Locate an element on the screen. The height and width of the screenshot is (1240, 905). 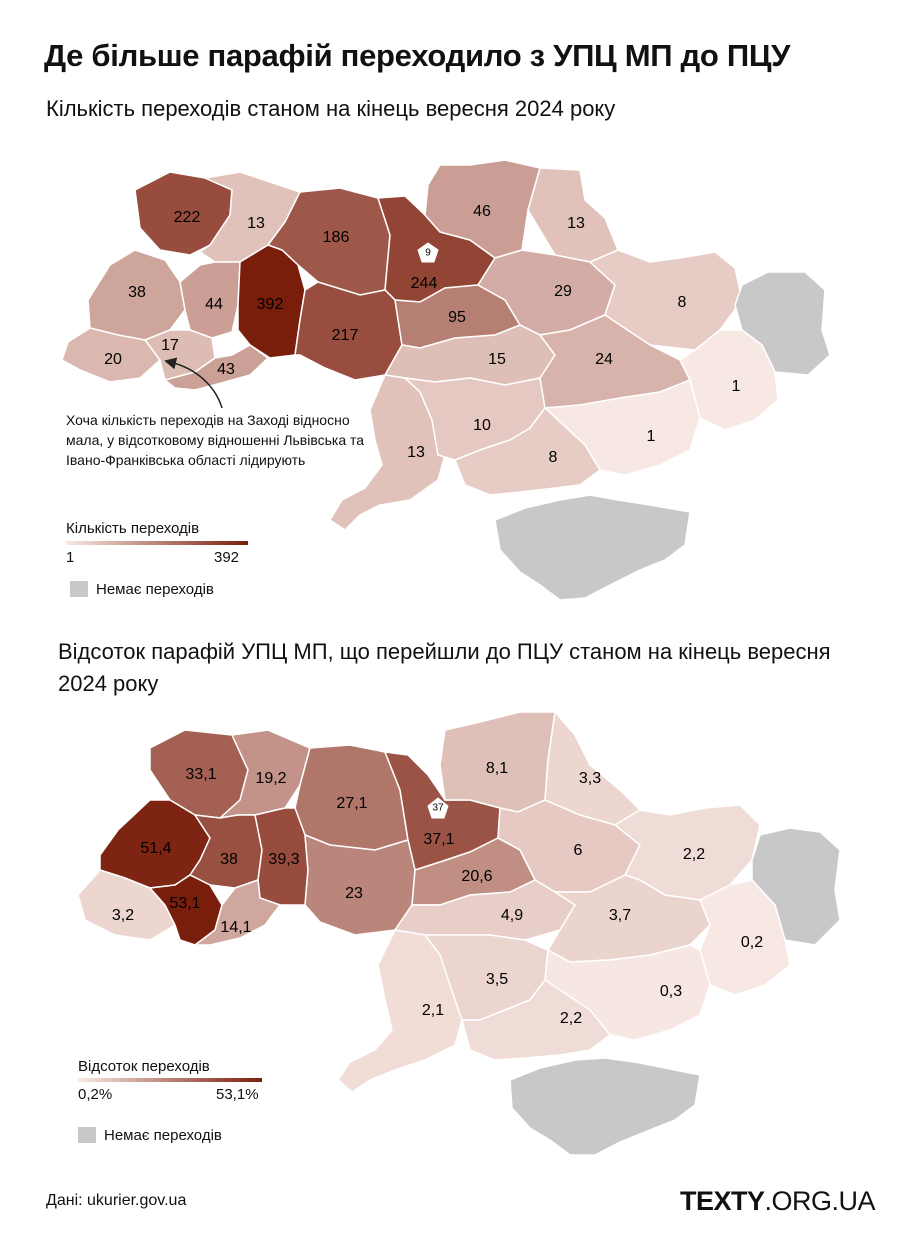
map1-nodata-label: Немає переходів is located at coordinates (155, 589).